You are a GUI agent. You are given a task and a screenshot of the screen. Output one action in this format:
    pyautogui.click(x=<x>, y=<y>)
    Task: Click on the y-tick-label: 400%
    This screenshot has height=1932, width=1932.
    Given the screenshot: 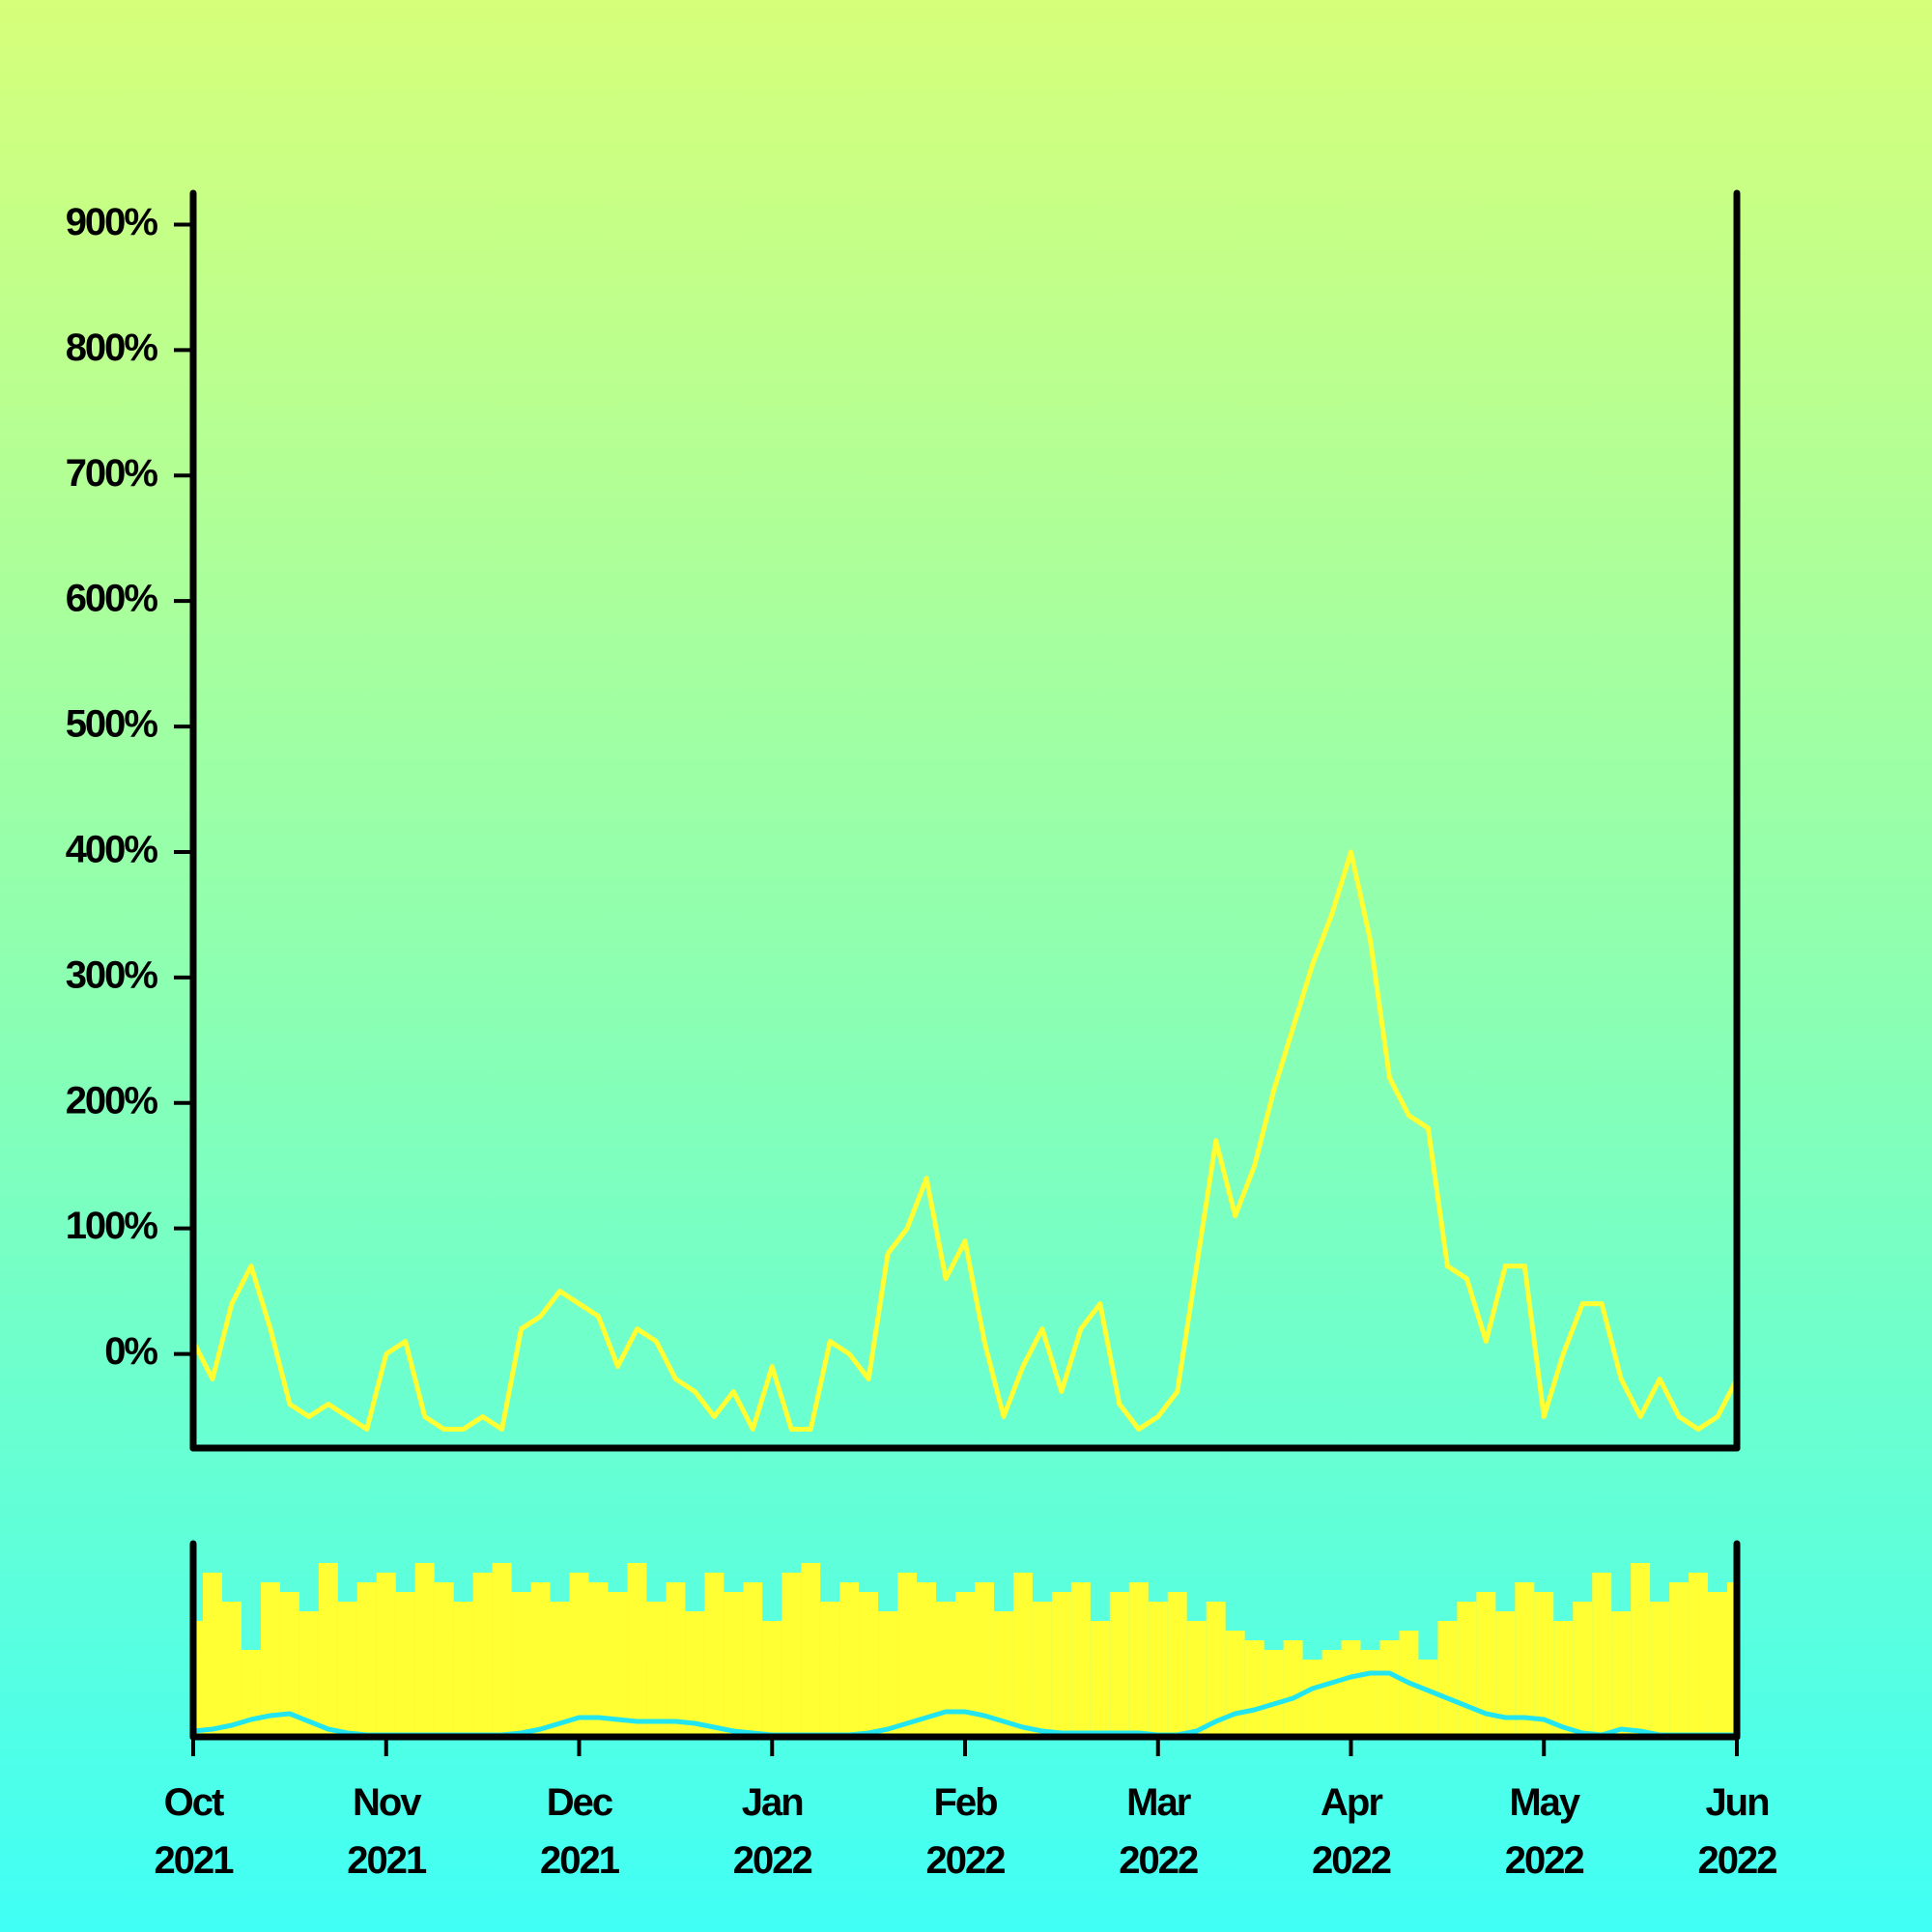 What is the action you would take?
    pyautogui.click(x=112, y=850)
    